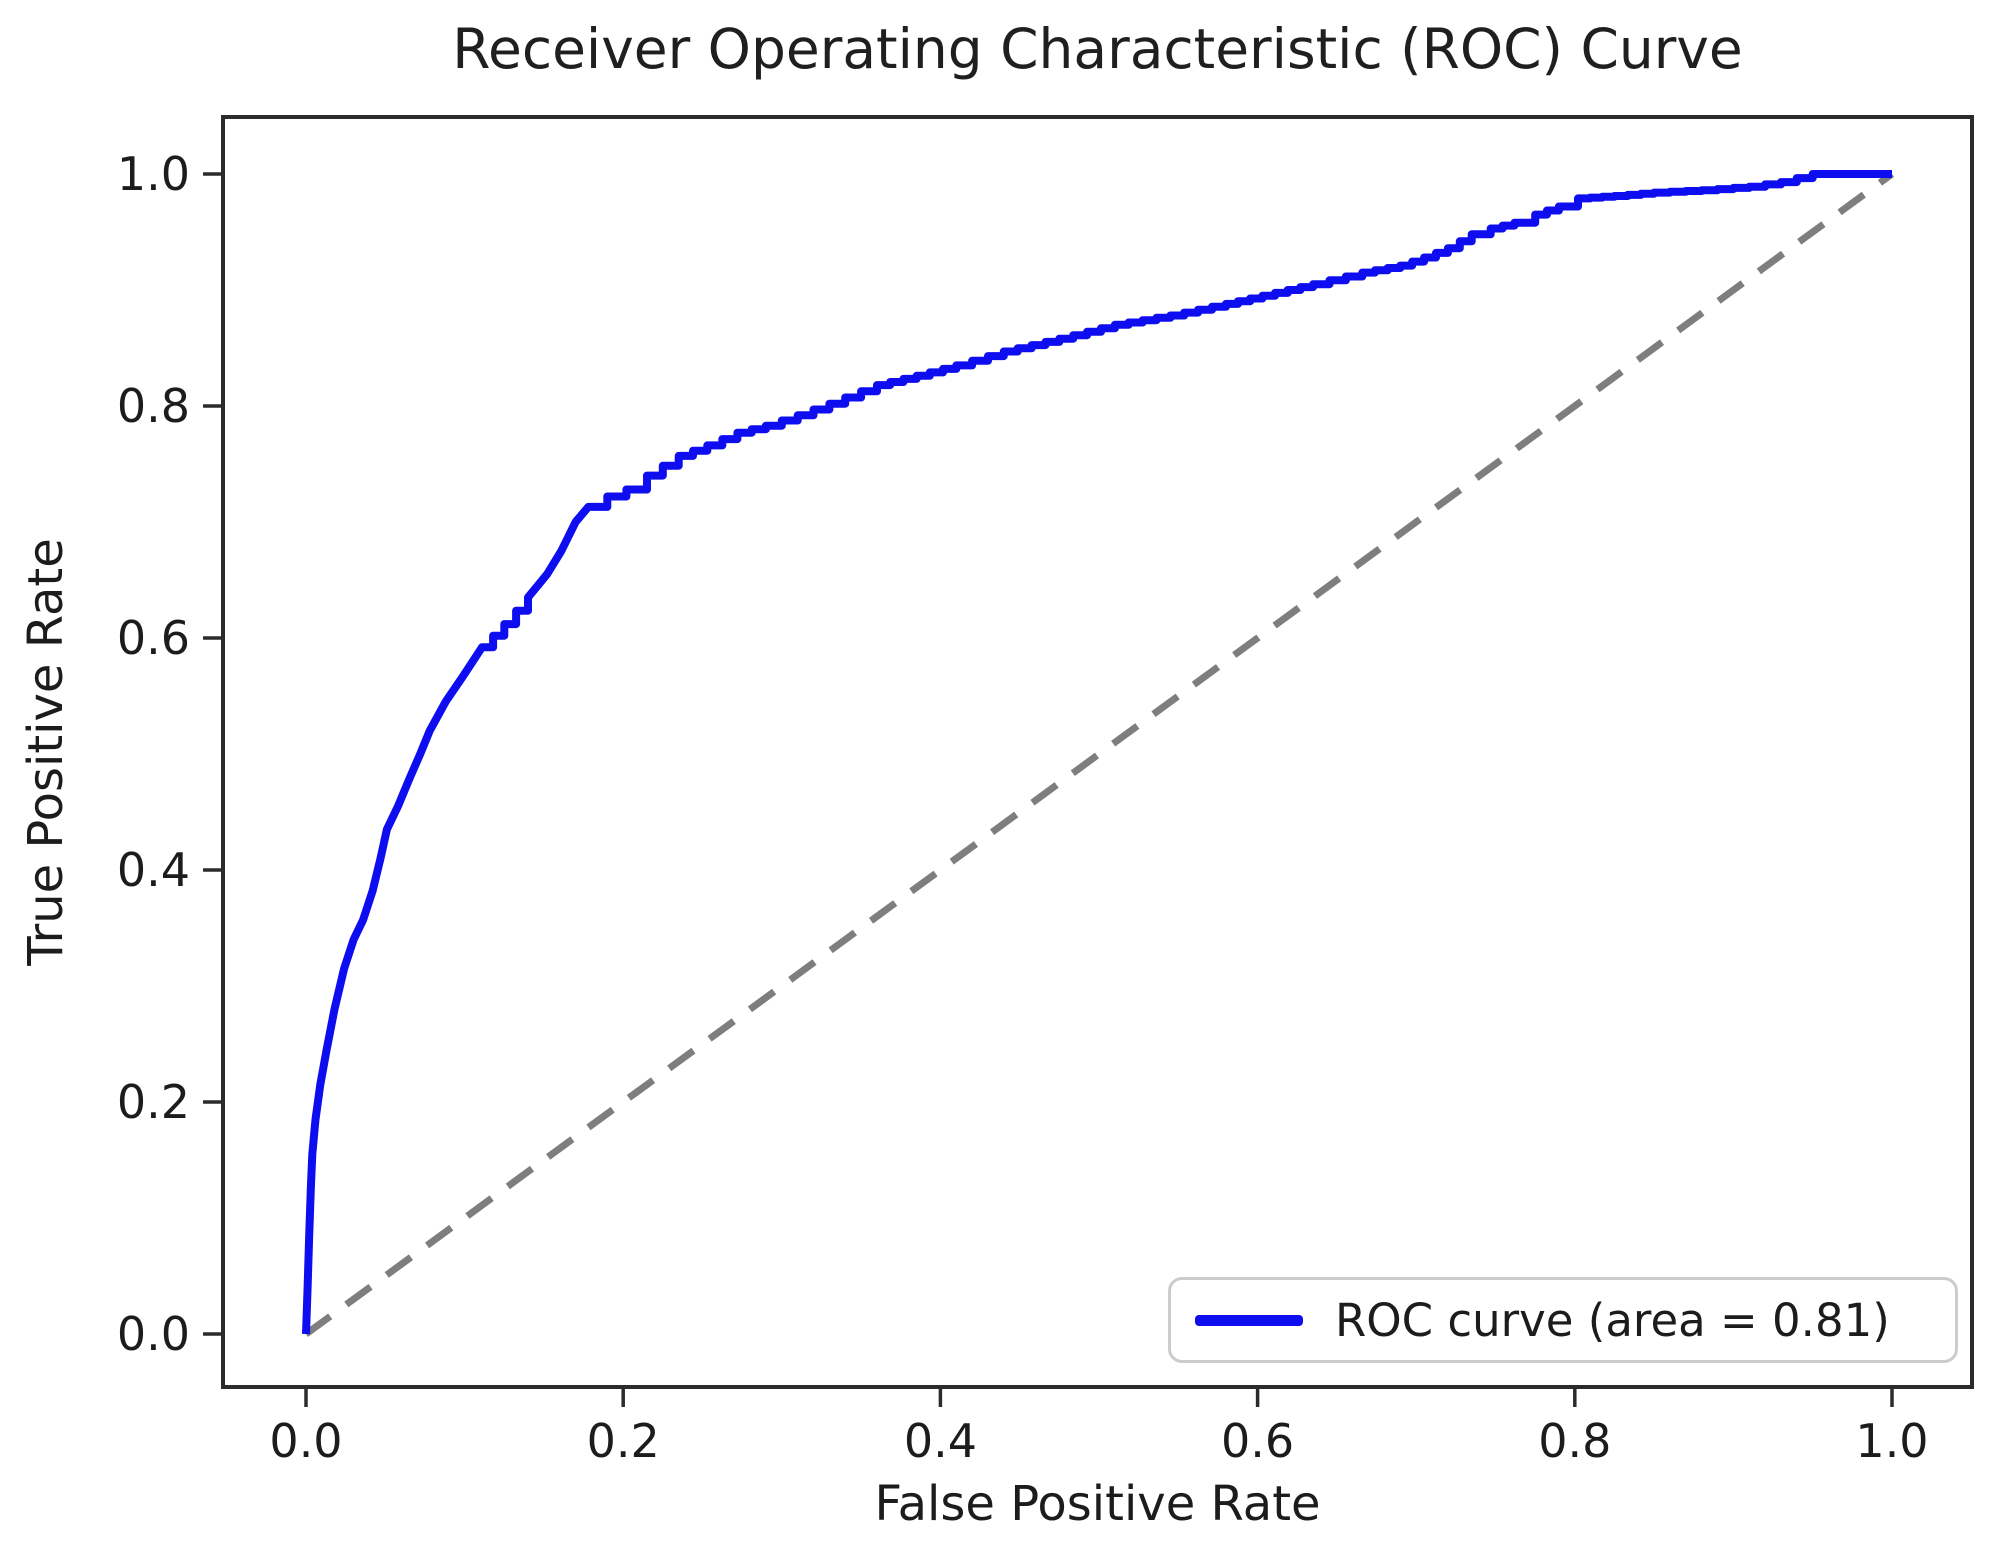 Image resolution: width=2015 pixels, height=1560 pixels. Describe the element at coordinates (1097, 1504) in the screenshot. I see `x-axis-label: False Positive Rate` at that location.